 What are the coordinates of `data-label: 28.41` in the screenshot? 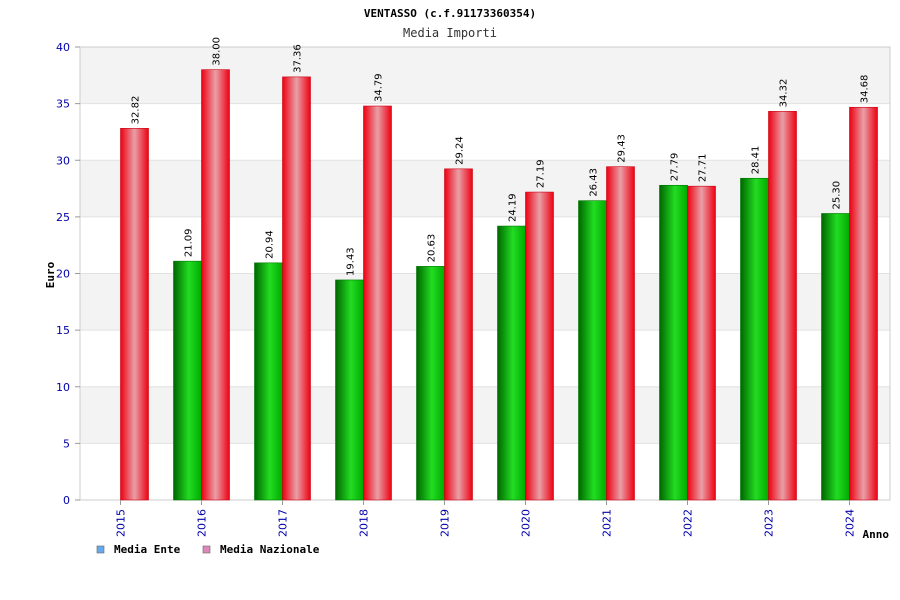 It's located at (756, 160).